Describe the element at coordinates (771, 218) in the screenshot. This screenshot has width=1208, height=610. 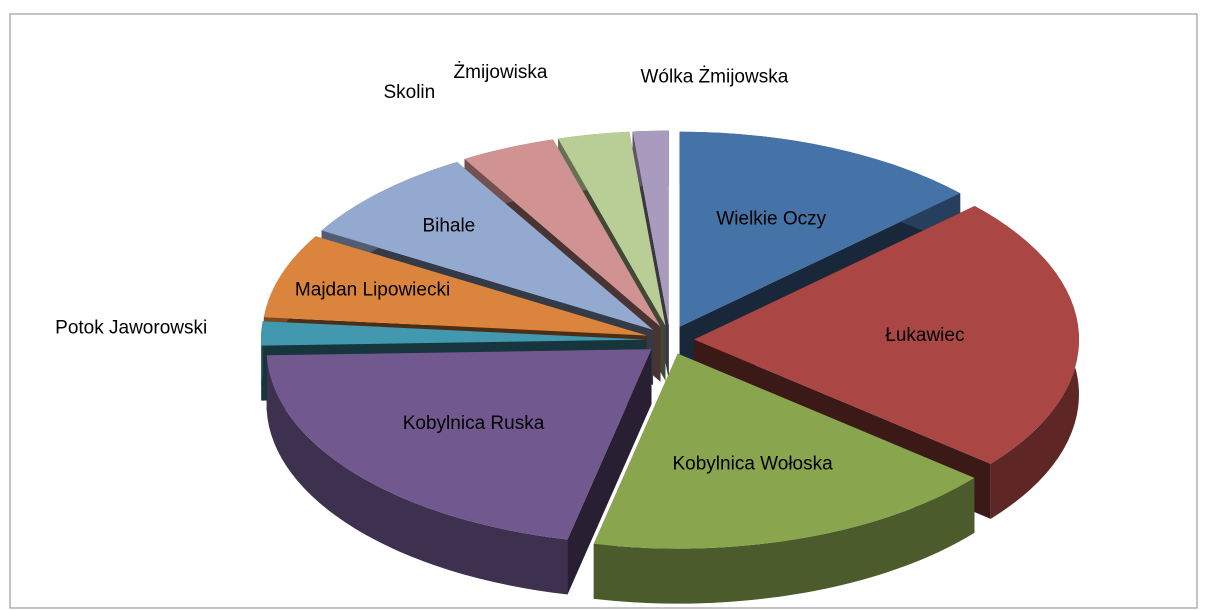
I see `data-label: Wielkie Oczy` at that location.